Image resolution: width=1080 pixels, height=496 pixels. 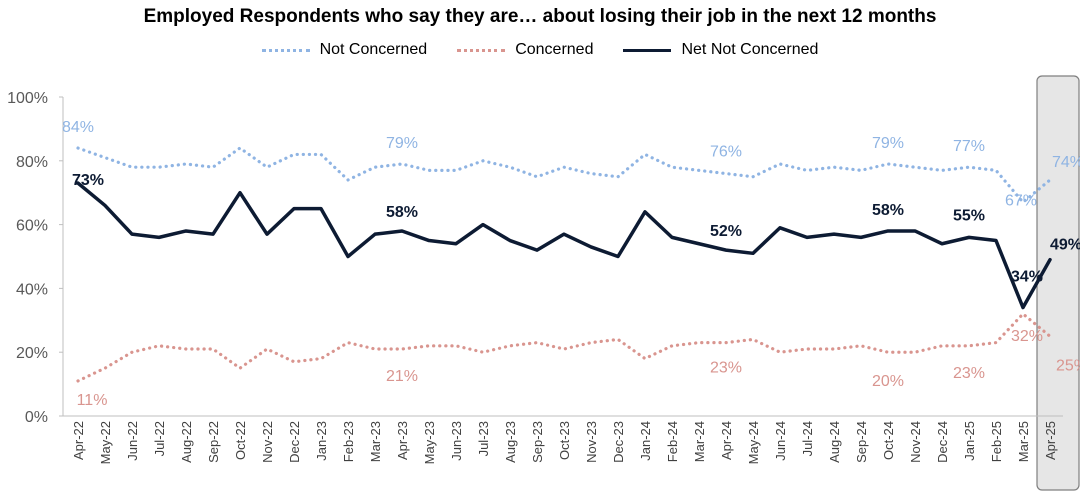 I want to click on y-tick-label: 80%, so click(x=32, y=162).